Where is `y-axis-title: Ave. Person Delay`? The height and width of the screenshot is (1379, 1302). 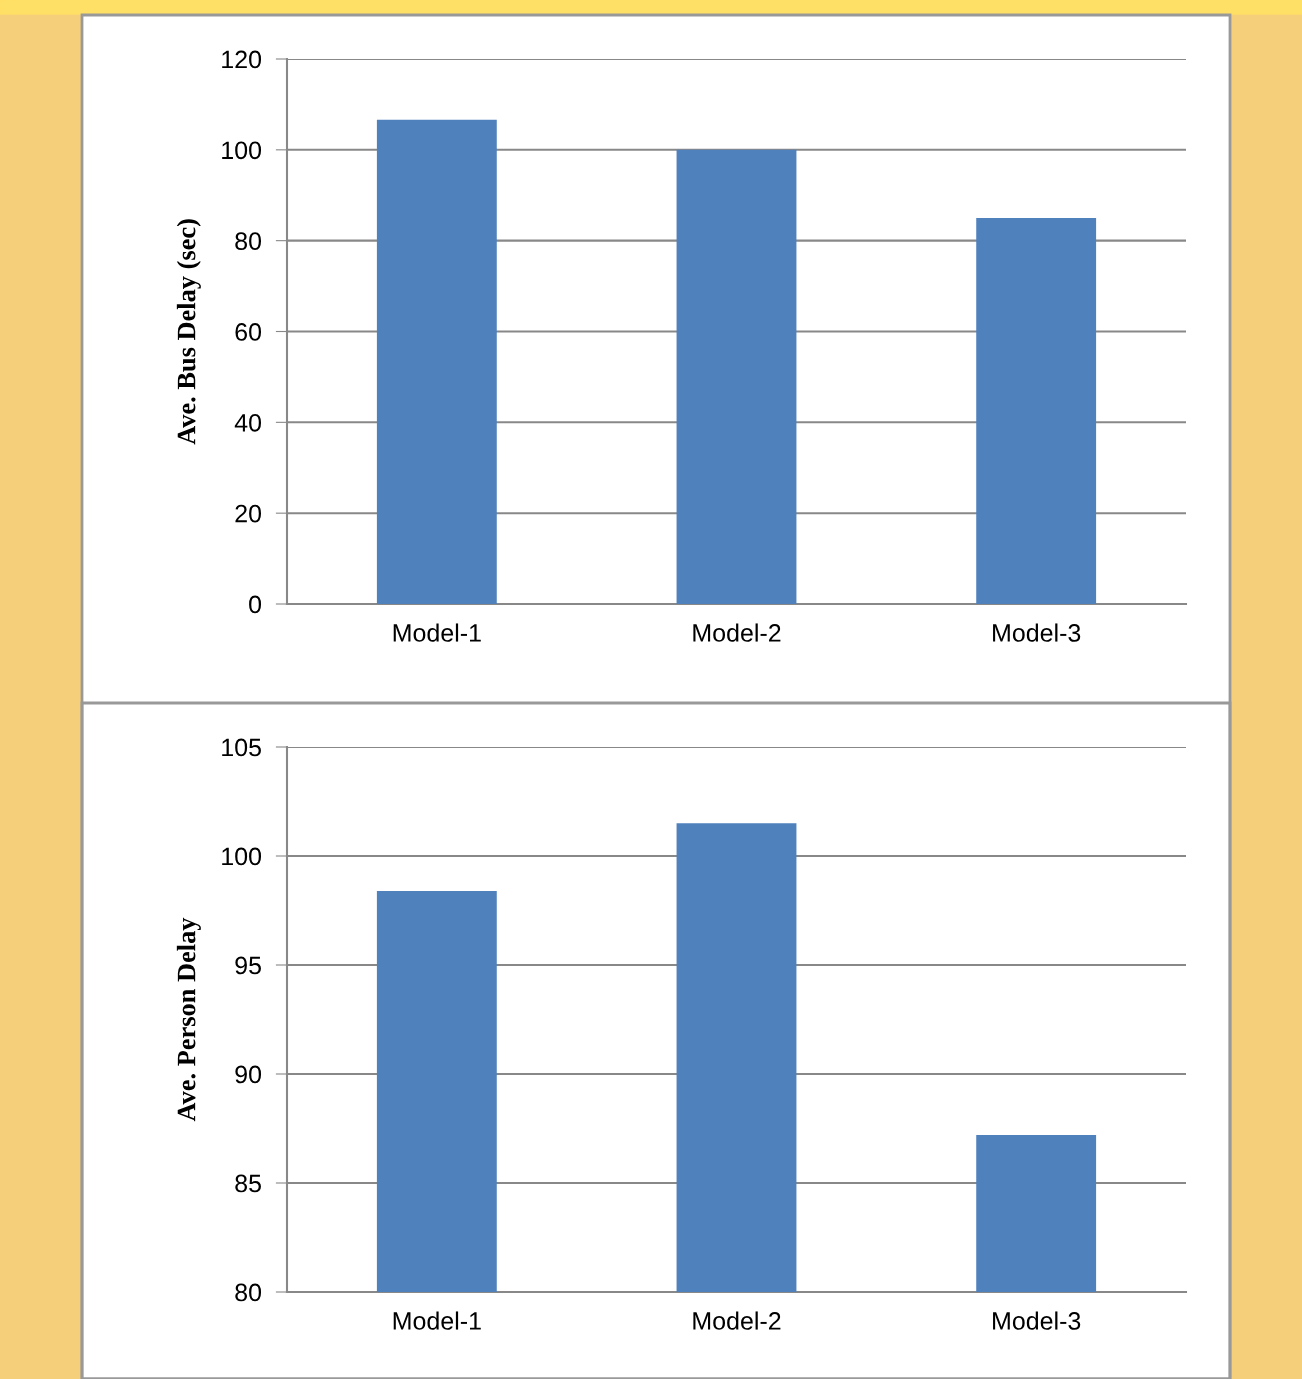 y-axis-title: Ave. Person Delay is located at coordinates (188, 1019).